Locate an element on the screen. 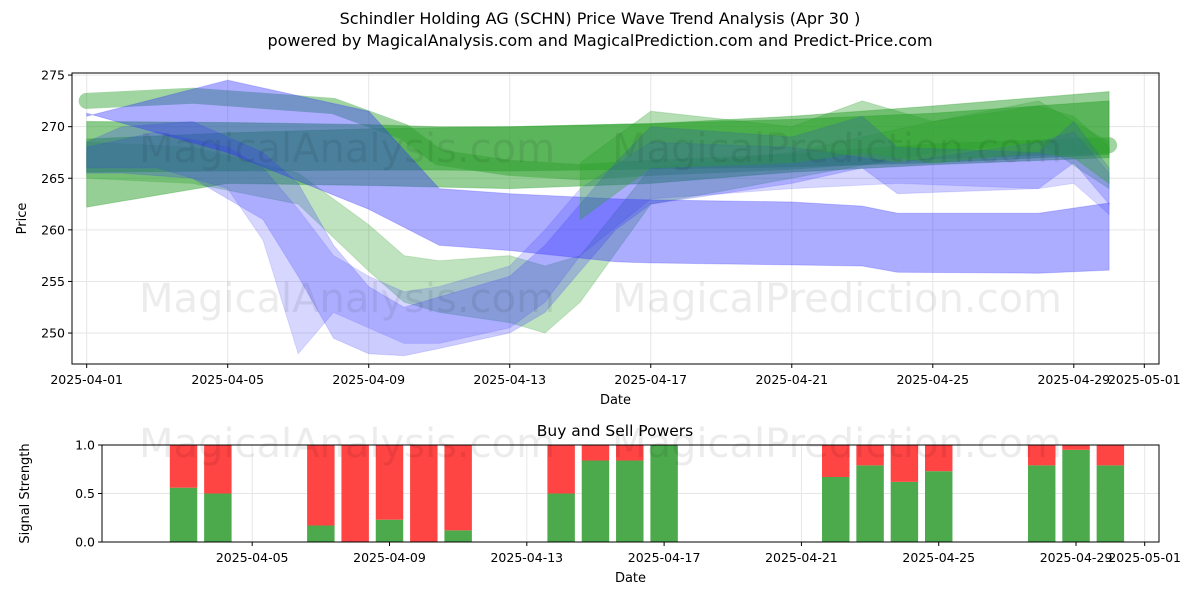 The height and width of the screenshot is (600, 1200). signal-xtick-label: 2025-04-13 is located at coordinates (526, 557).